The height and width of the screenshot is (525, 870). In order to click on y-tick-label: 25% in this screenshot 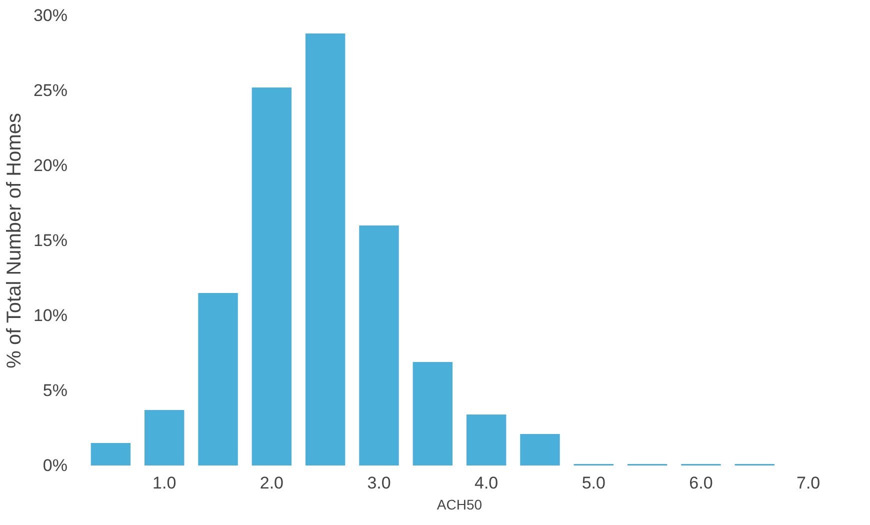, I will do `click(50, 90)`.